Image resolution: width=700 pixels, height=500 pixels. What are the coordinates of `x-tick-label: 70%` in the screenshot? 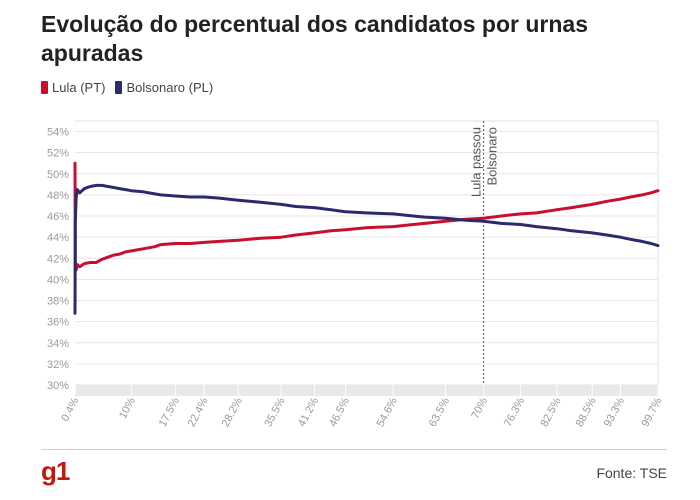 It's located at (479, 408).